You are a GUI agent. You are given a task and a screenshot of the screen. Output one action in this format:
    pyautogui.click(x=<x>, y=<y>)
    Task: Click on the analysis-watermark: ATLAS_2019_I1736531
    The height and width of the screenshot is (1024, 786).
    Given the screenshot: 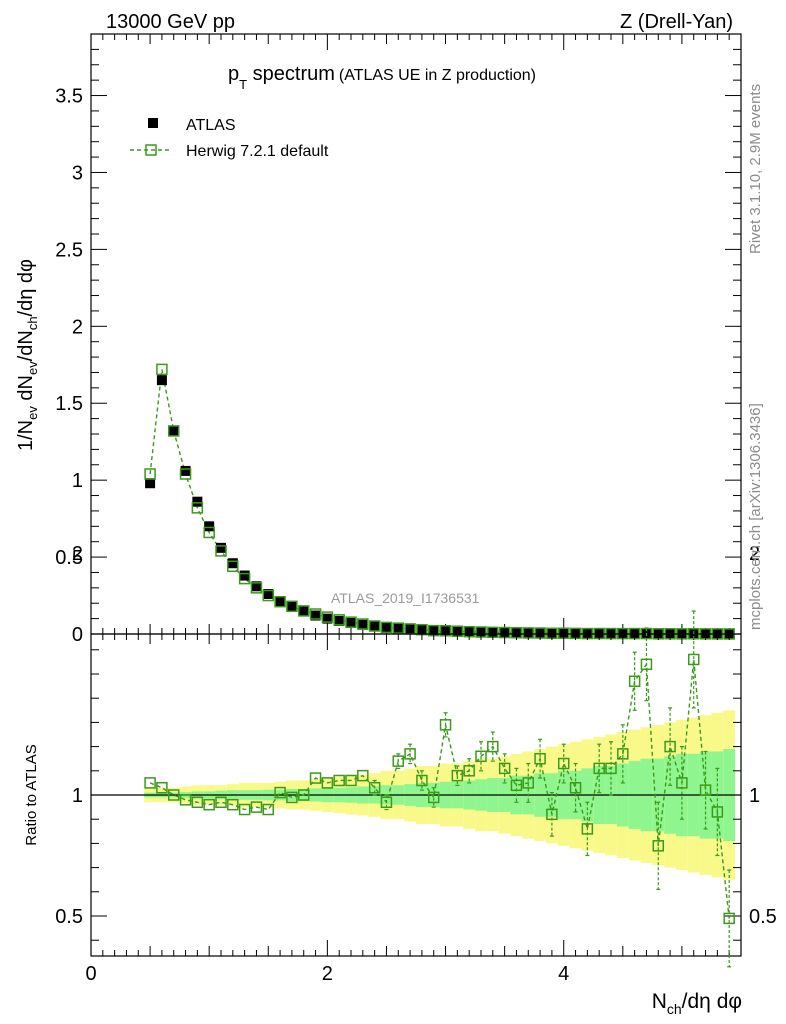 What is the action you would take?
    pyautogui.click(x=405, y=598)
    